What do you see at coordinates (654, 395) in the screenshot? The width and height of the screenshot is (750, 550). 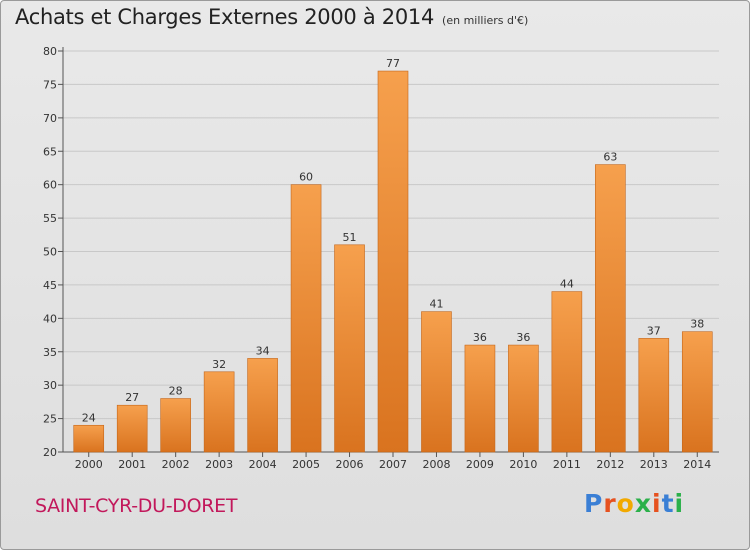 I see `bar-2013` at bounding box center [654, 395].